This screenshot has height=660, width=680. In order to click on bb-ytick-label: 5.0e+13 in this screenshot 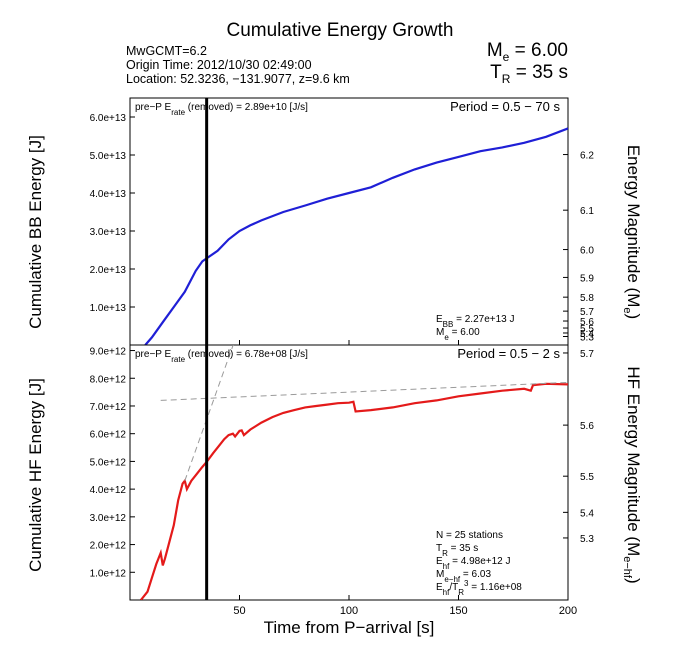, I will do `click(108, 156)`.